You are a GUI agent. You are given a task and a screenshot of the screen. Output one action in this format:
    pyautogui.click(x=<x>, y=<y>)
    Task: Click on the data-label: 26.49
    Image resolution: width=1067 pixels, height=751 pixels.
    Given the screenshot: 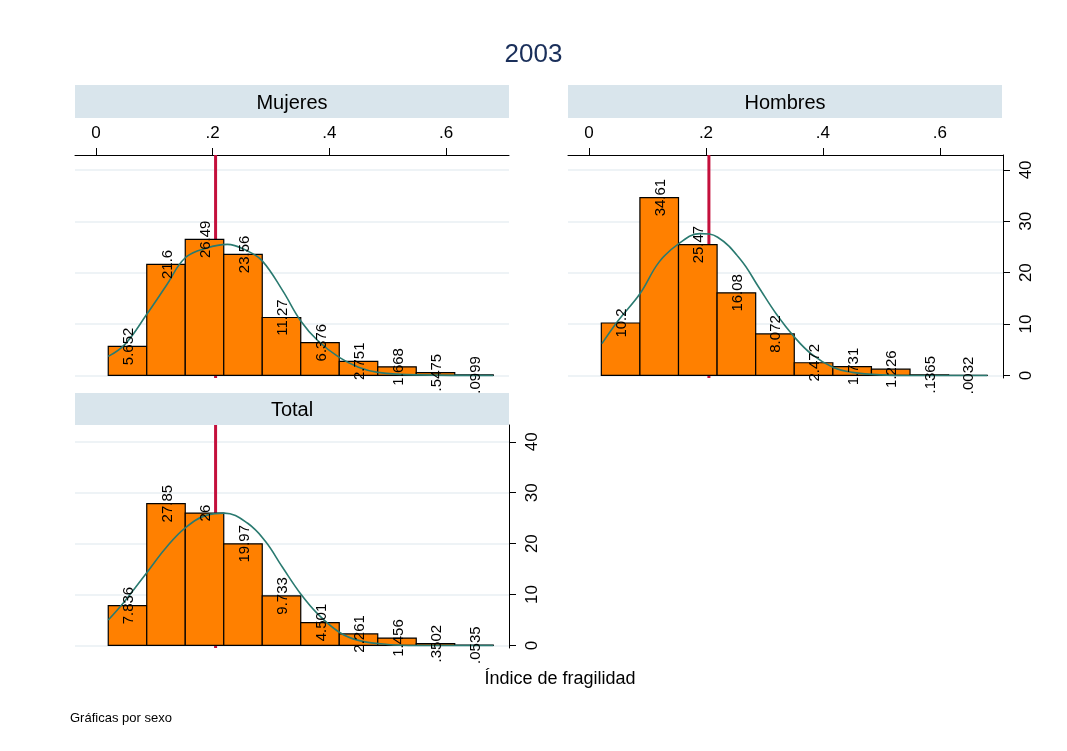 What is the action you would take?
    pyautogui.click(x=204, y=239)
    